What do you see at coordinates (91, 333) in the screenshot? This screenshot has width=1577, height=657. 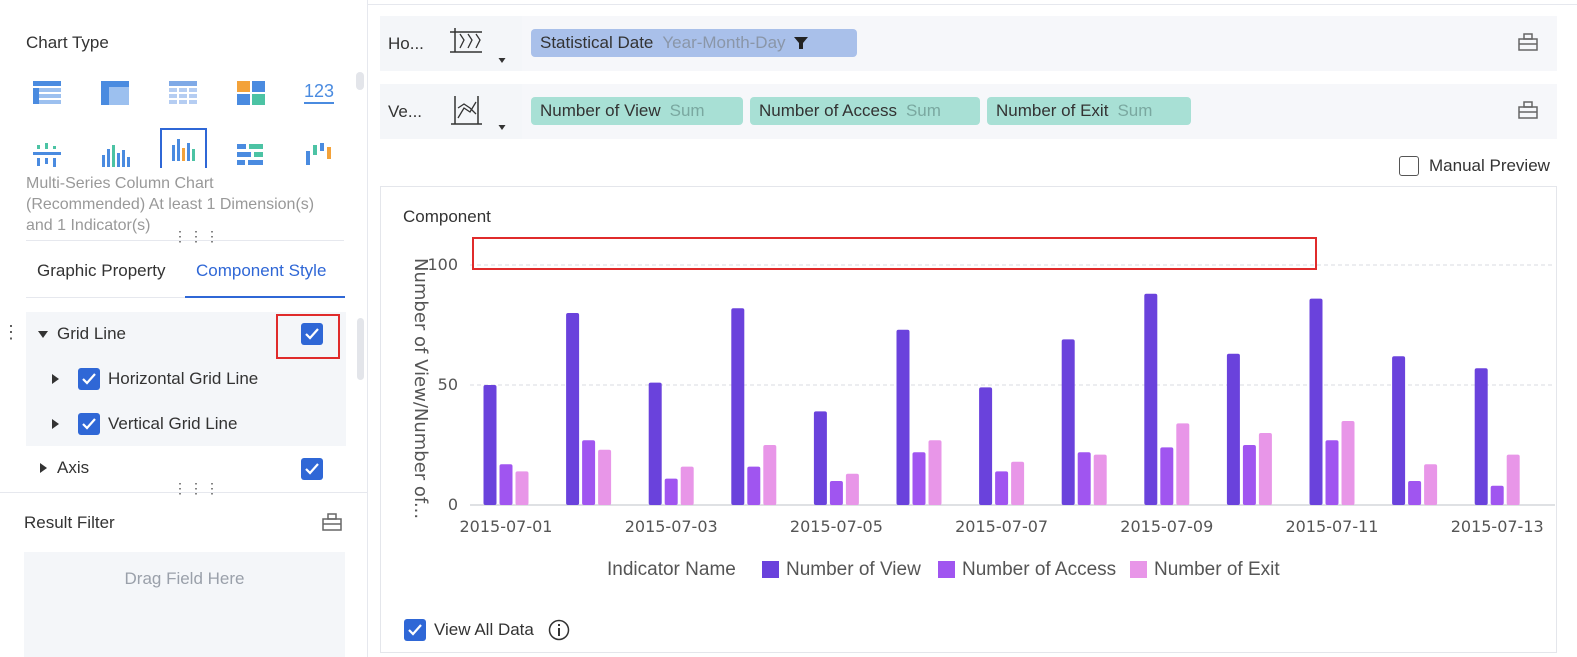 I see `grid-line-label: Grid Line` at bounding box center [91, 333].